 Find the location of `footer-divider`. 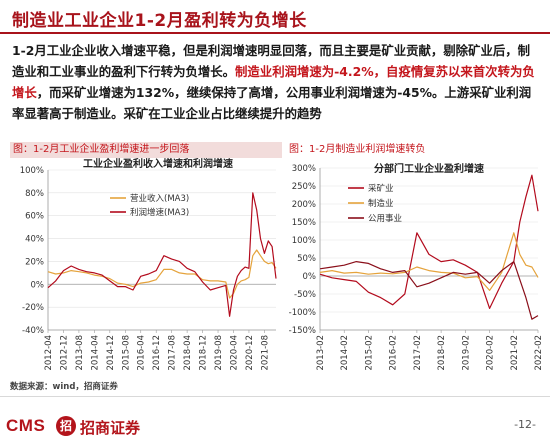

footer-divider is located at coordinates (275, 396).